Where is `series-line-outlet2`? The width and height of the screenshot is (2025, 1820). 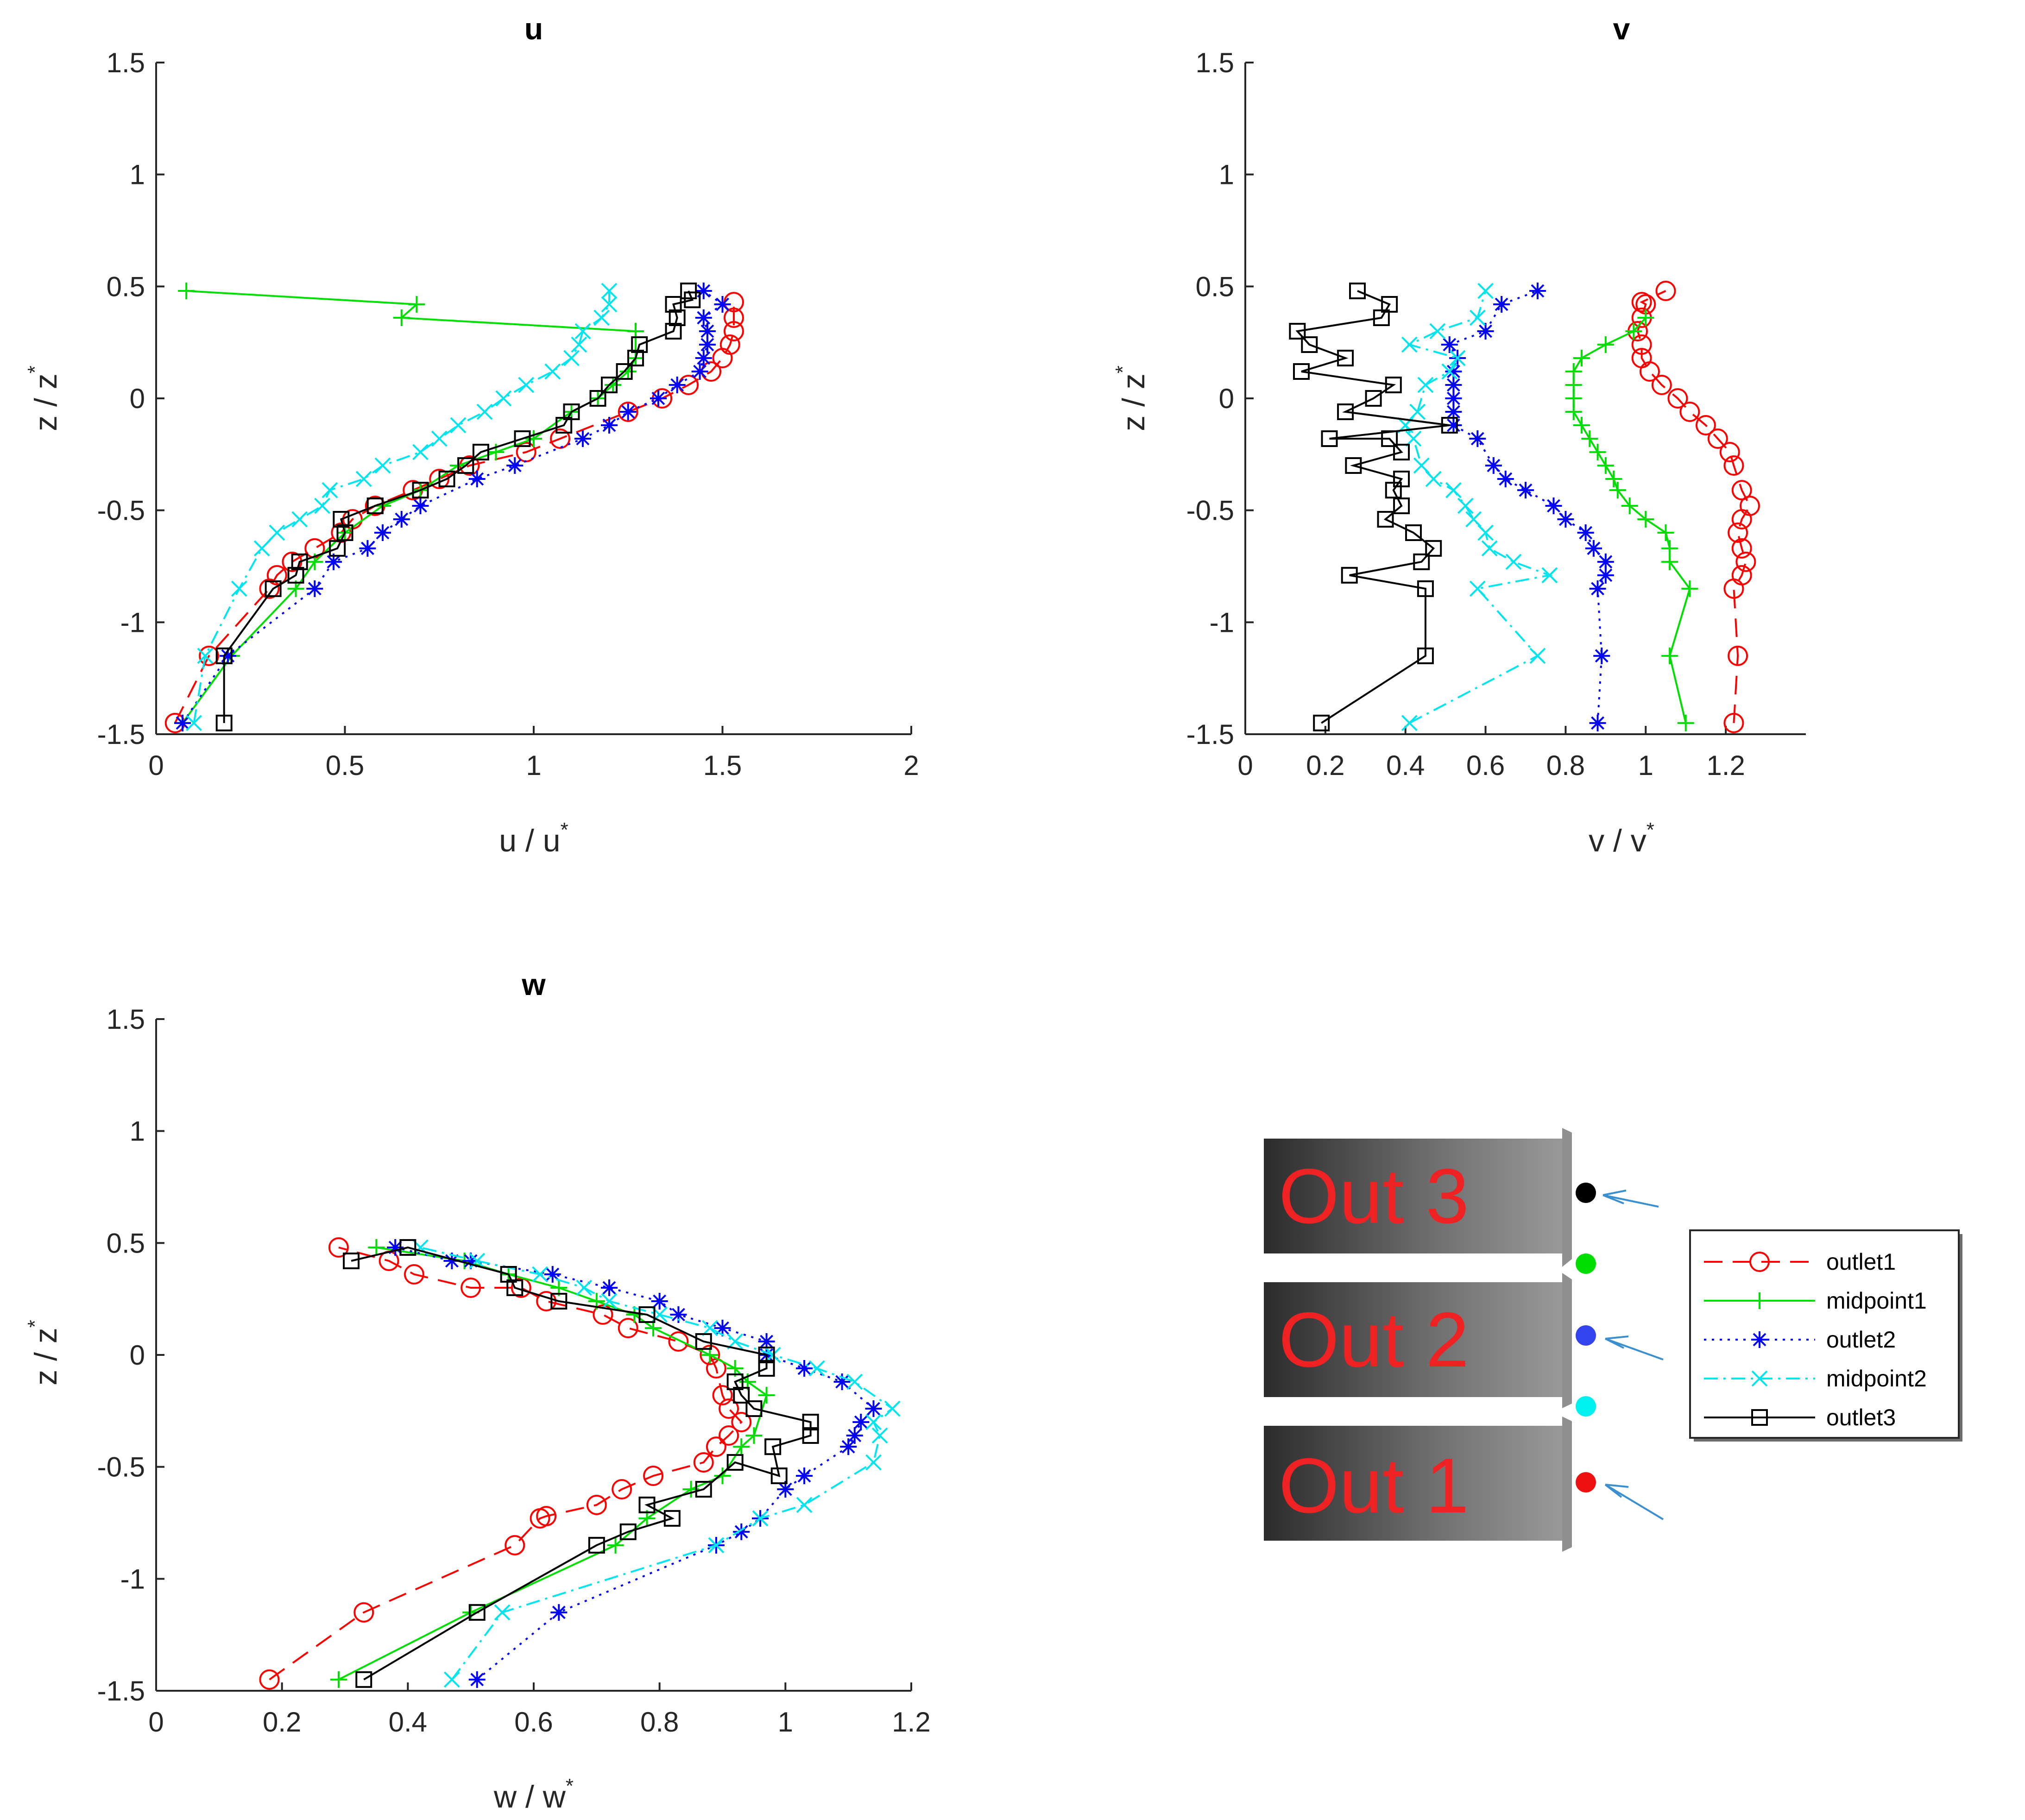 series-line-outlet2 is located at coordinates (453, 507).